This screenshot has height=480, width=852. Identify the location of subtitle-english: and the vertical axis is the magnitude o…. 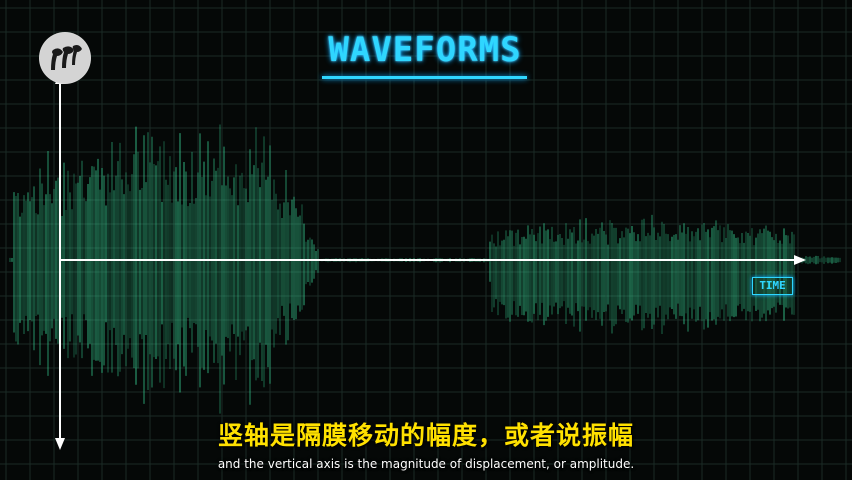
(426, 464).